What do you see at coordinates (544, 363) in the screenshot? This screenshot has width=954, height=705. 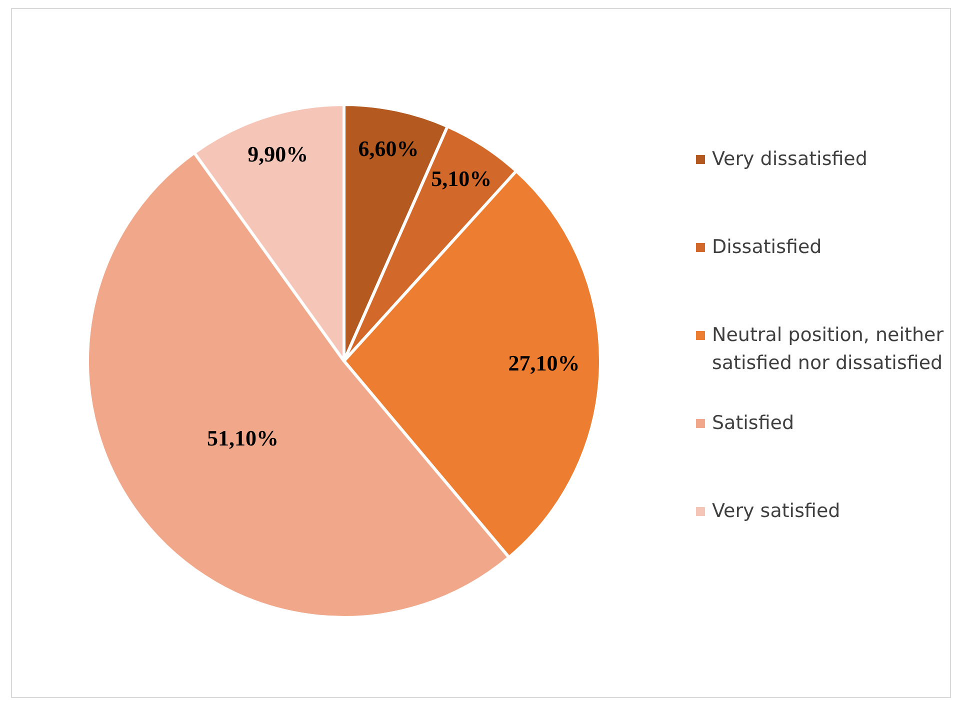 I see `data-label: 27,10%` at bounding box center [544, 363].